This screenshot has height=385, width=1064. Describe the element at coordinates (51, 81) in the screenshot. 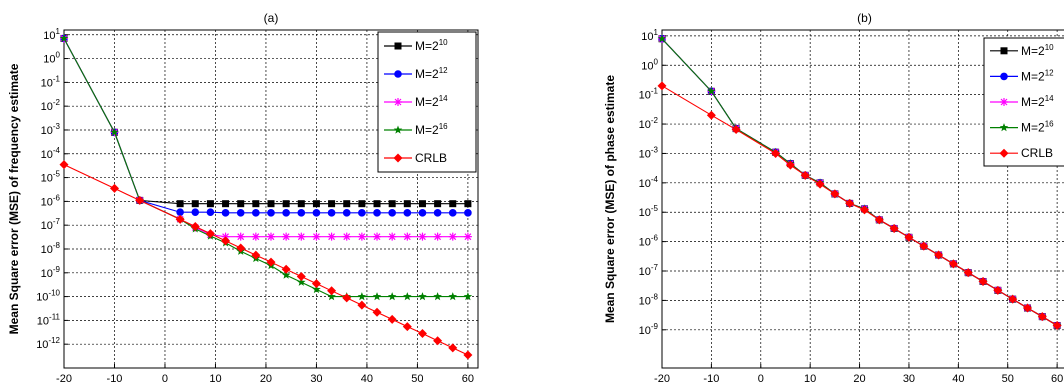

I see `chart-a-y-tick-label: 10⁻¹` at that location.